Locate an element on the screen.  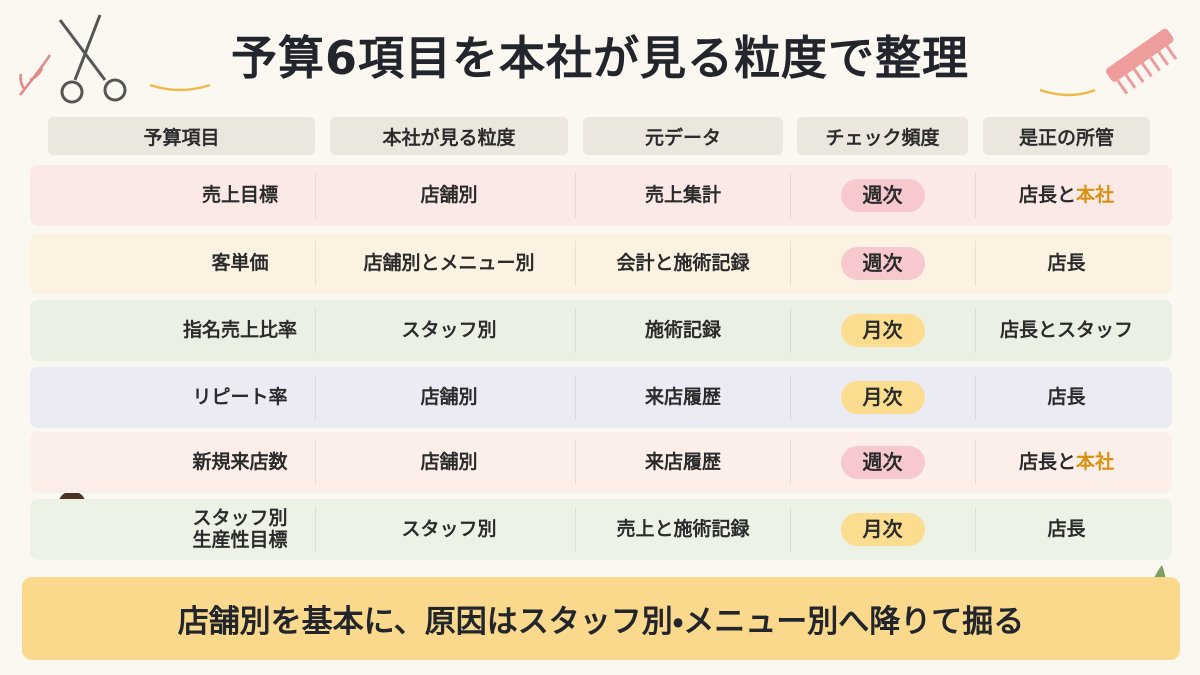
title: 予算6項目を本社が見る粒度で整理 is located at coordinates (599, 58).